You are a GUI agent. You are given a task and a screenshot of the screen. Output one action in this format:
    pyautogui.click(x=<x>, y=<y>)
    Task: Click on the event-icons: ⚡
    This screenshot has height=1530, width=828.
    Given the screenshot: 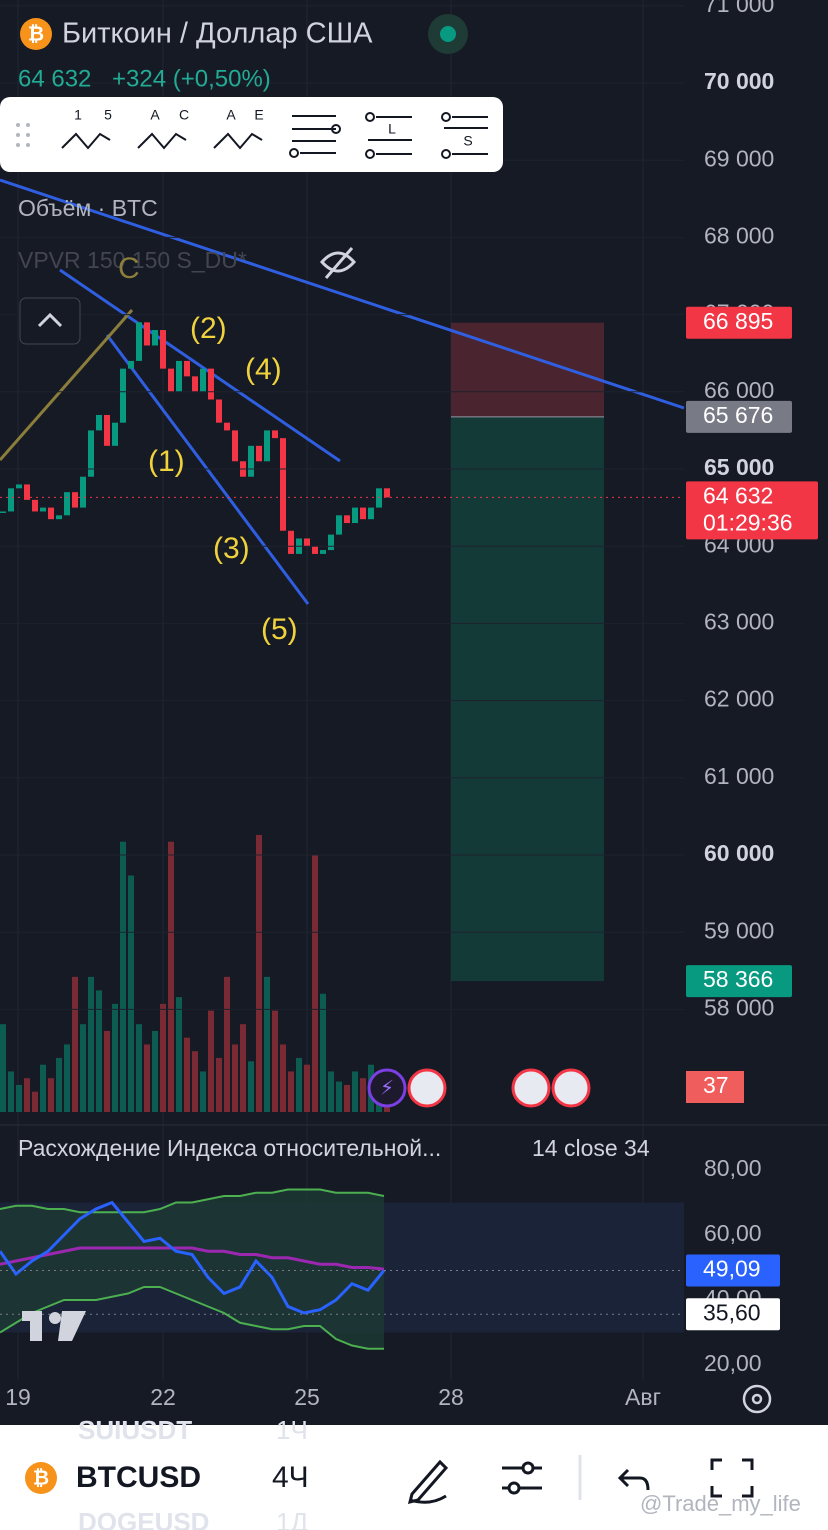 What is the action you would take?
    pyautogui.click(x=479, y=1088)
    